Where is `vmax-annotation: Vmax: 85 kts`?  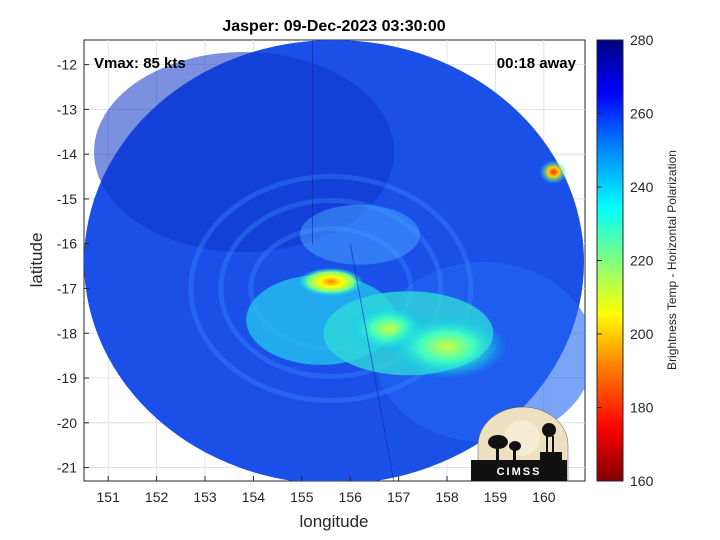 vmax-annotation: Vmax: 85 kts is located at coordinates (140, 63).